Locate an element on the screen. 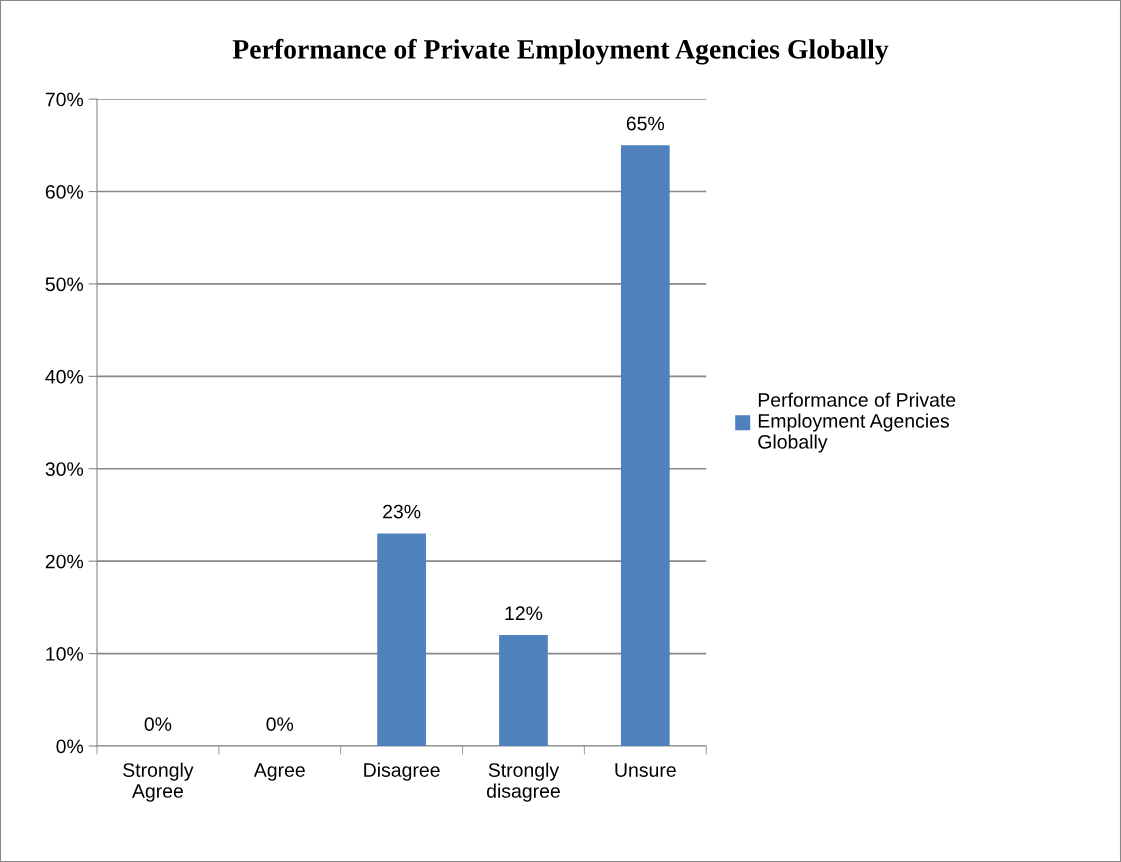  y-tick-label: 50% is located at coordinates (64, 284).